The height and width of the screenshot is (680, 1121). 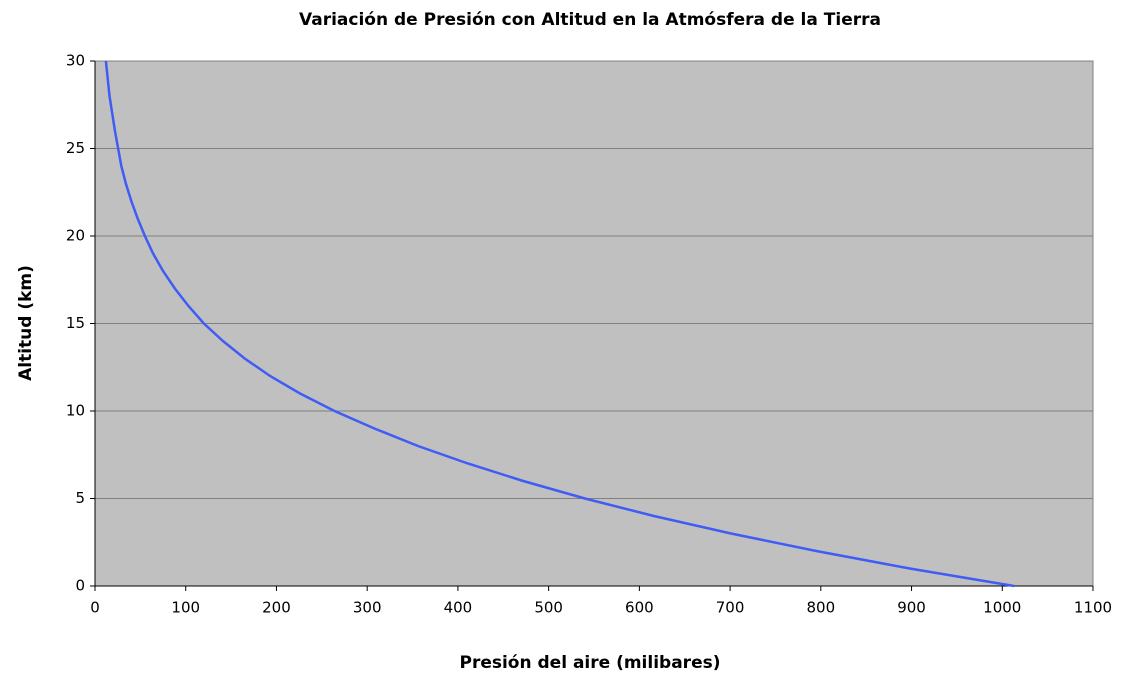 What do you see at coordinates (639, 608) in the screenshot?
I see `x-tick-label: 600` at bounding box center [639, 608].